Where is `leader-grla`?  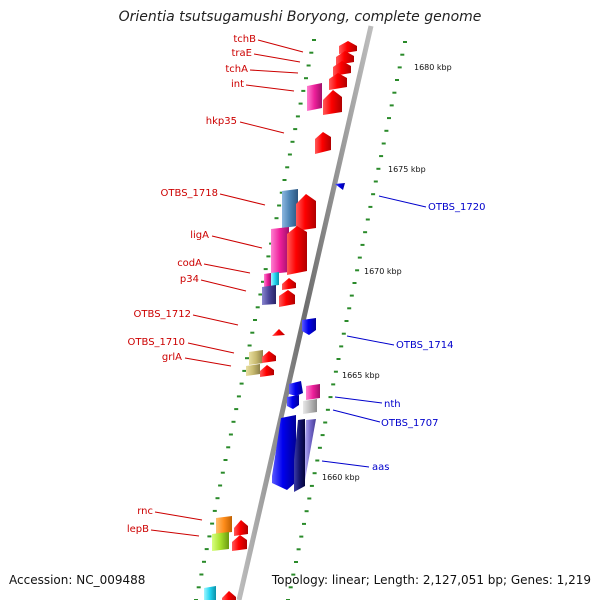
leader-grla is located at coordinates (208, 362).